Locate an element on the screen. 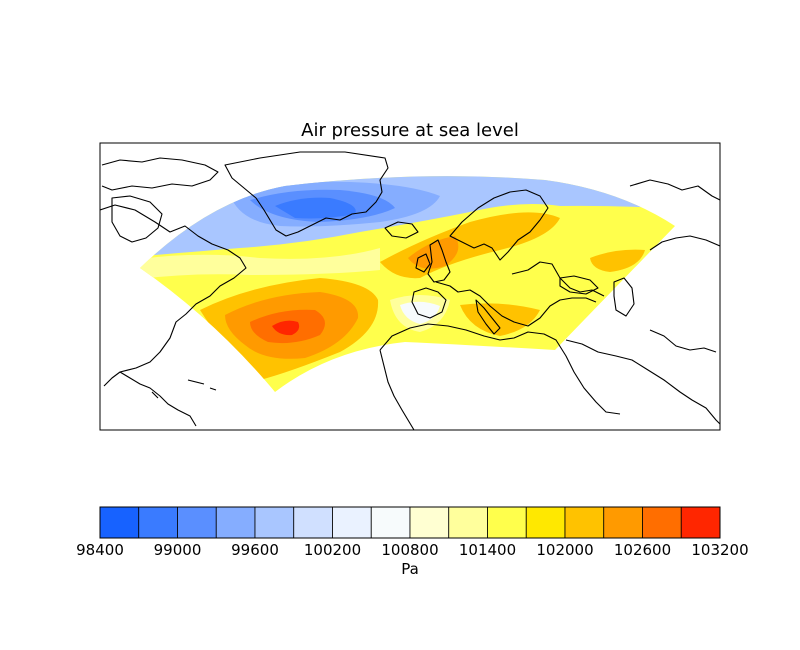 Image resolution: width=800 pixels, height=650 pixels. coastline-north-america is located at coordinates (173, 295).